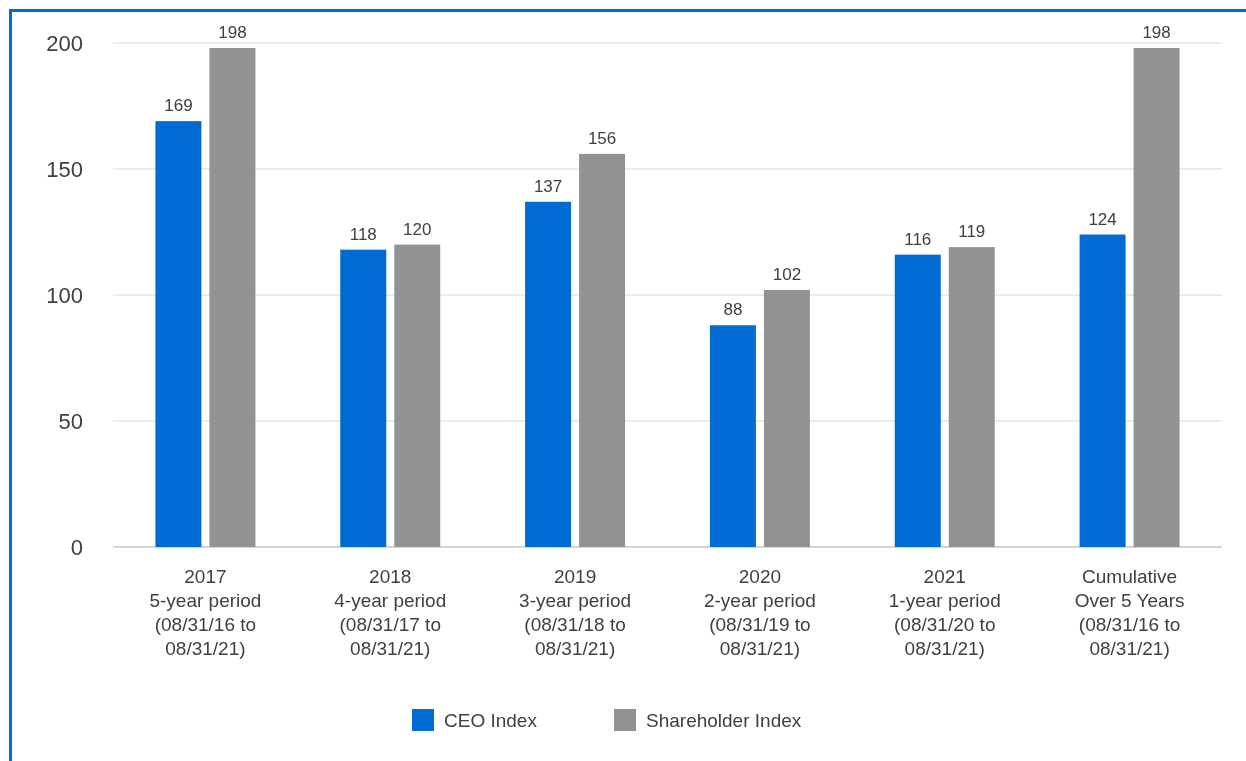 The width and height of the screenshot is (1246, 761). What do you see at coordinates (64, 295) in the screenshot?
I see `y-tick-label: 100` at bounding box center [64, 295].